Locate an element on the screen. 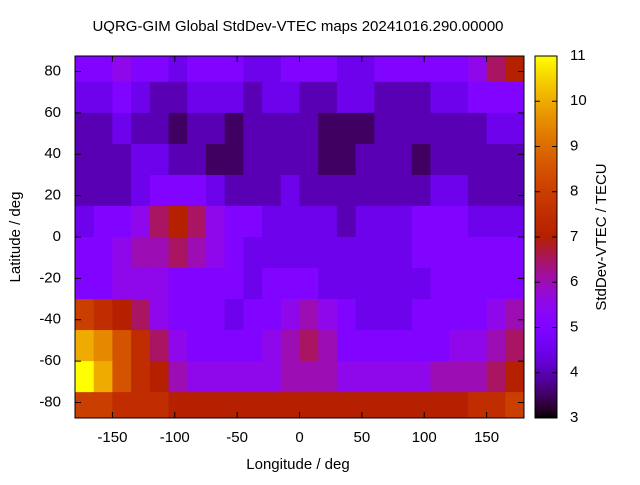 The image size is (640, 485). y-tick-label: -80 is located at coordinates (50, 401).